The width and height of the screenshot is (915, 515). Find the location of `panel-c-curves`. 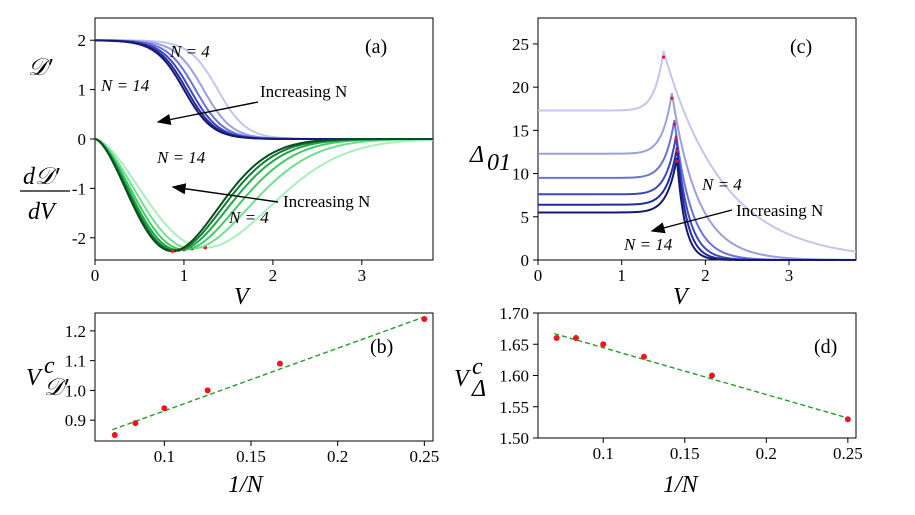

panel-c-curves is located at coordinates (697, 155).